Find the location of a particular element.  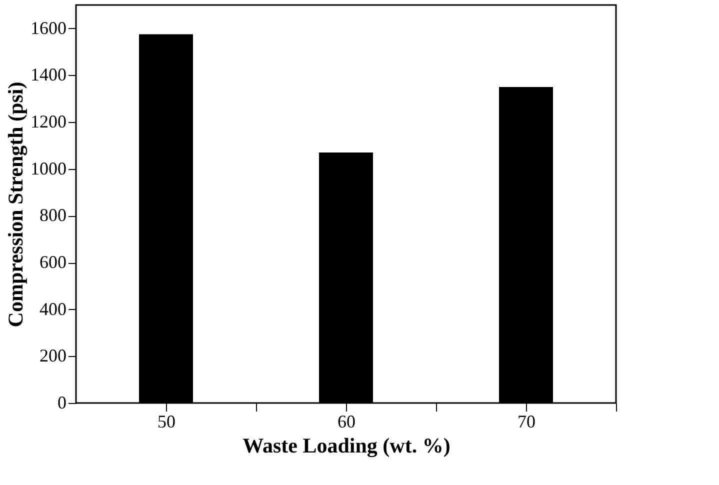

y-tick-label: 600 is located at coordinates (53, 262).